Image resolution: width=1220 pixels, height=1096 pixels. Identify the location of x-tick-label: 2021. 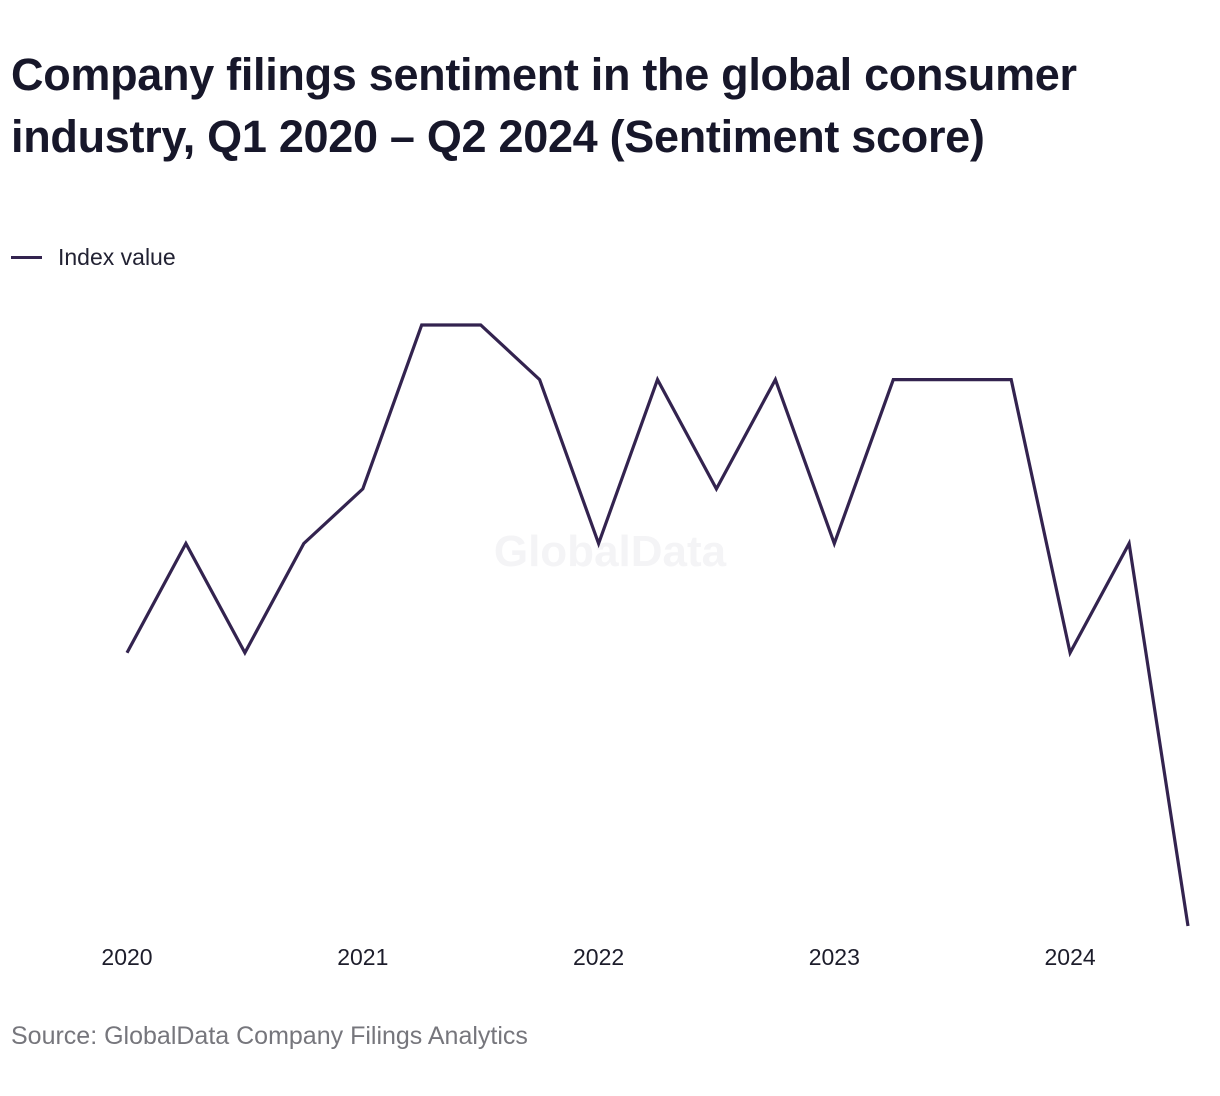
(362, 957).